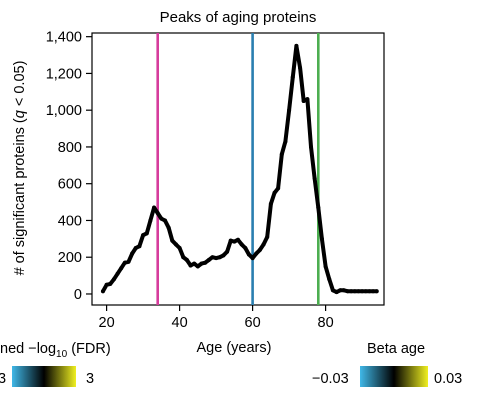  Describe the element at coordinates (234, 348) in the screenshot. I see `x-axis-label: Age (years)` at that location.